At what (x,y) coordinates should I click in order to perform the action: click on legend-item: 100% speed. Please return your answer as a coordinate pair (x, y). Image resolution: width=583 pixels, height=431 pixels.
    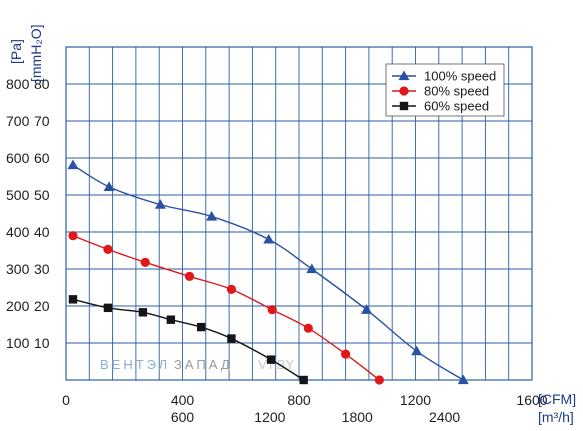
    Looking at the image, I should click on (444, 76).